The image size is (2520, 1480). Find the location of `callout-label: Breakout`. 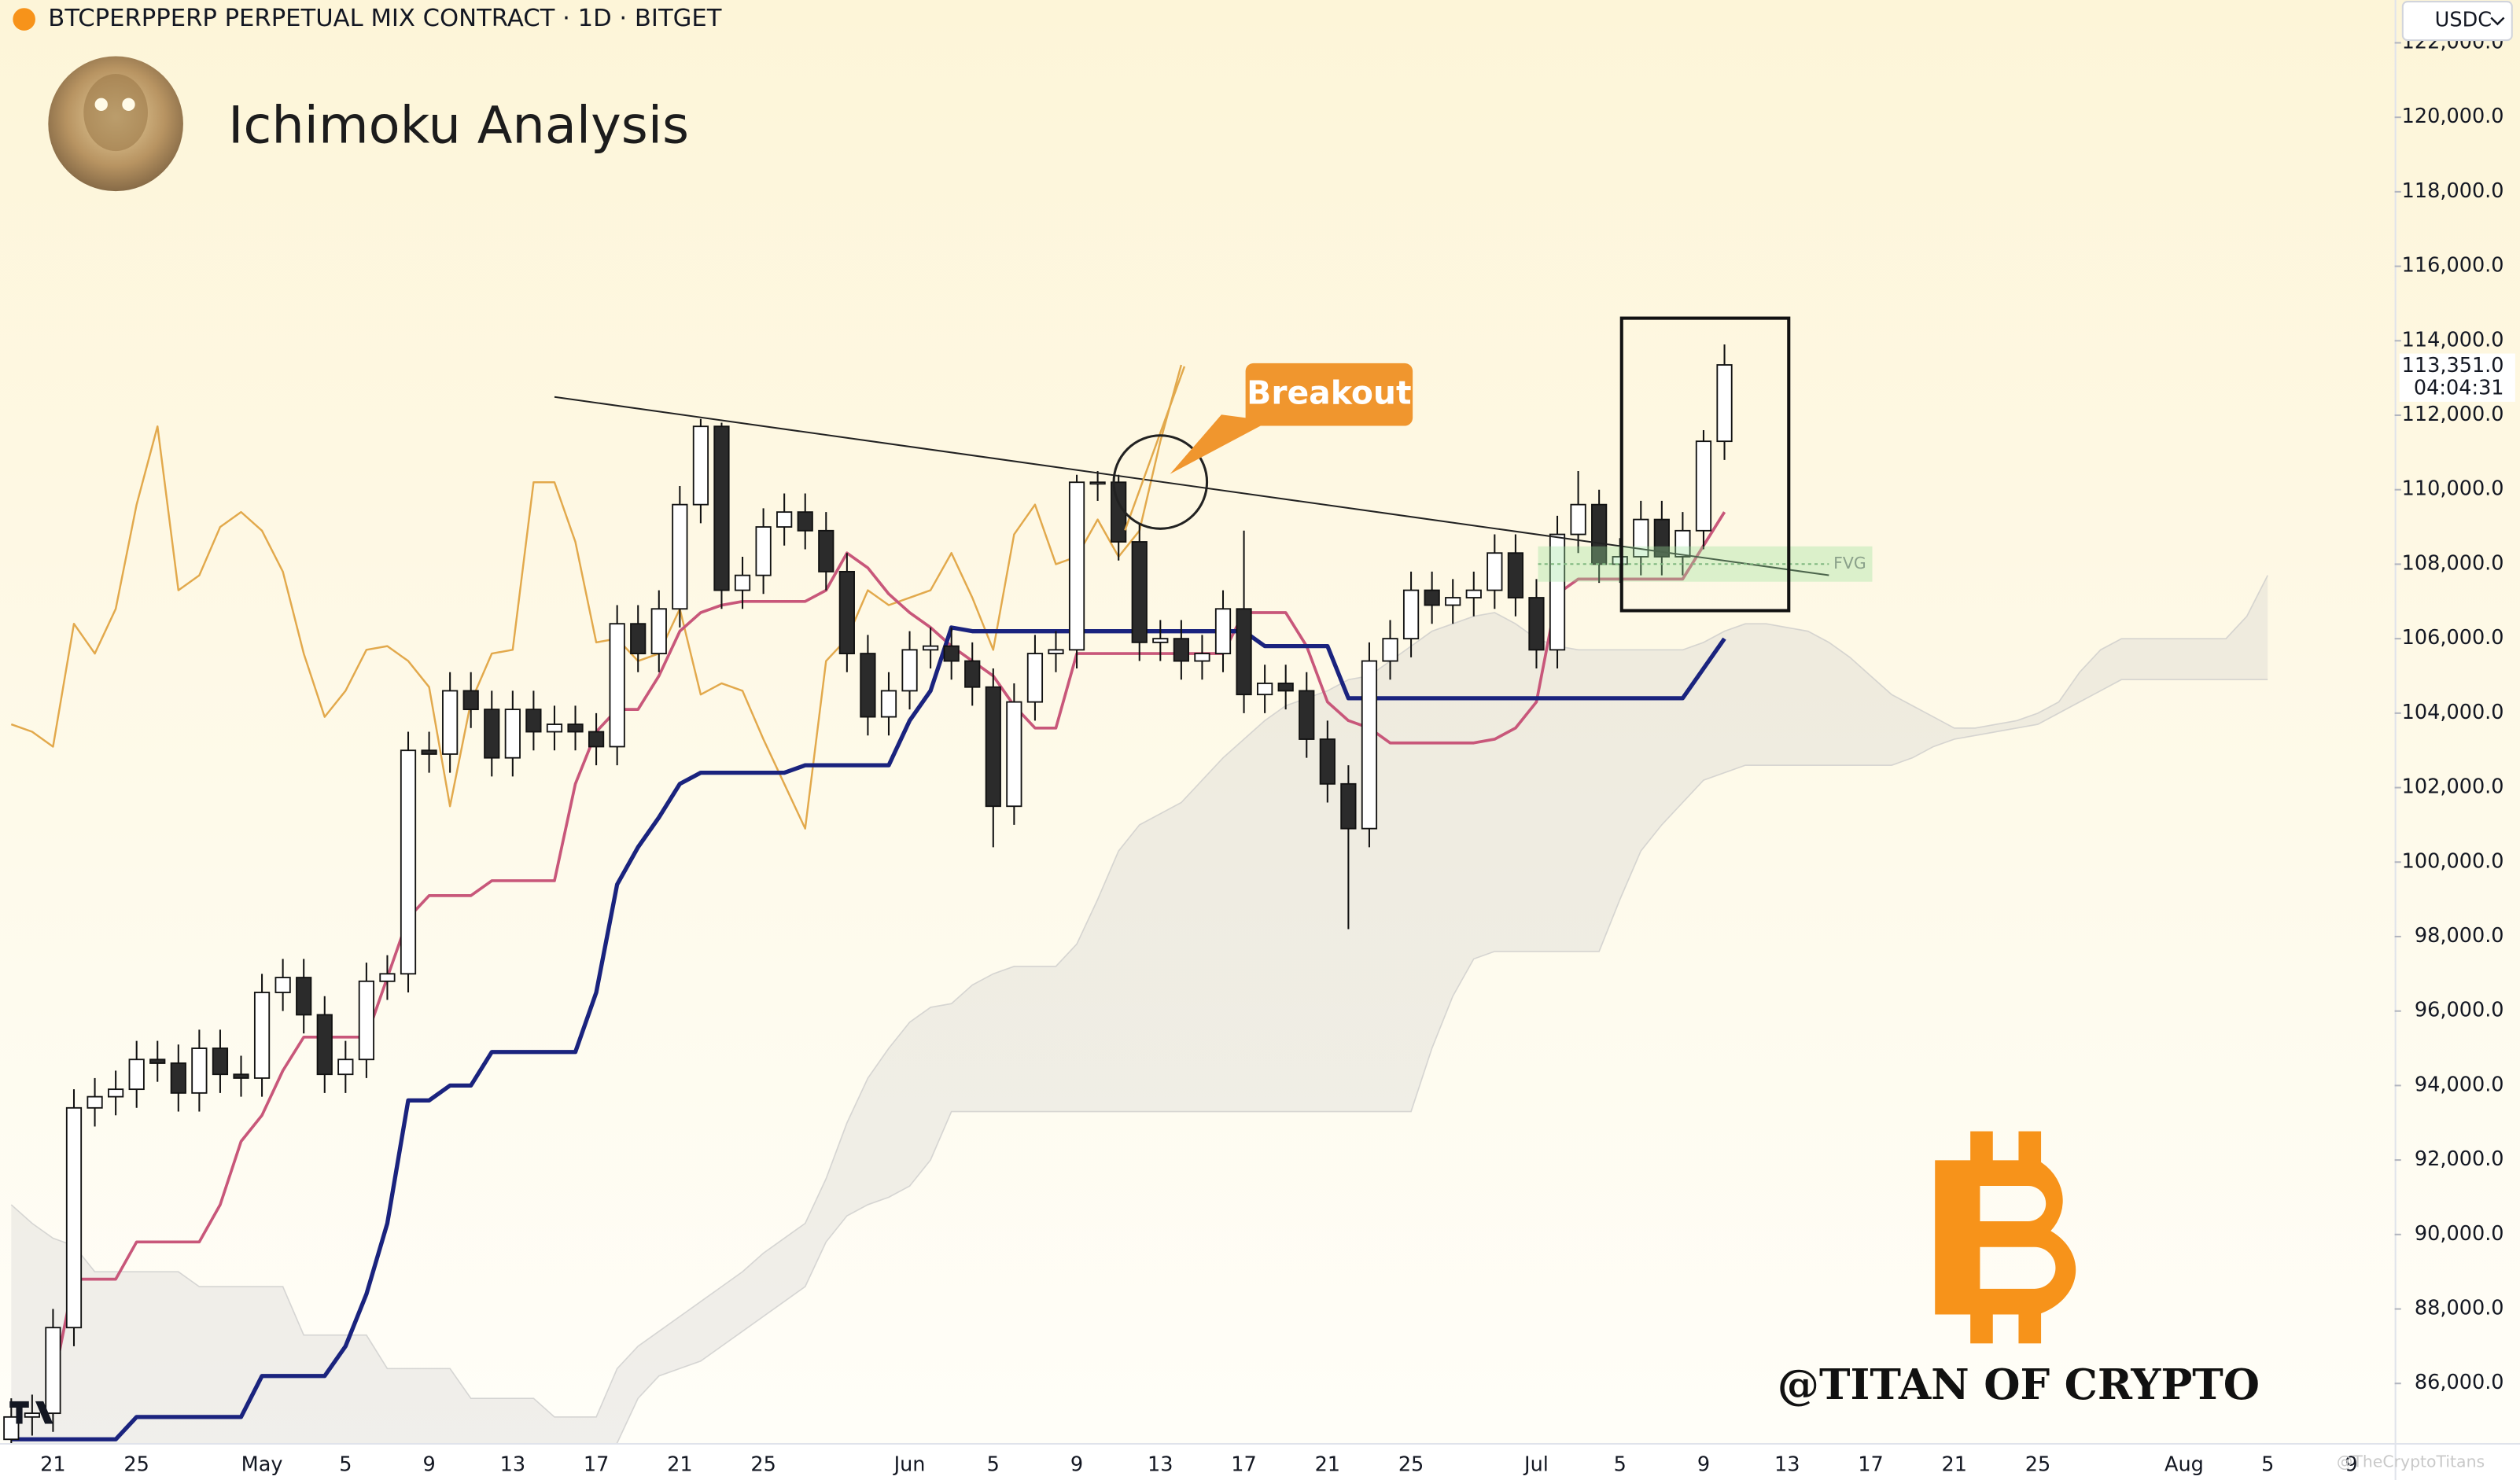

callout-label: Breakout is located at coordinates (1329, 393).